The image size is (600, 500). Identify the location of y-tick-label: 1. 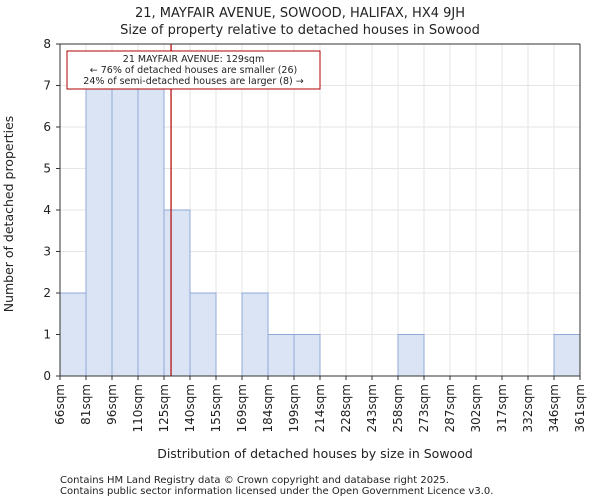
(47, 335).